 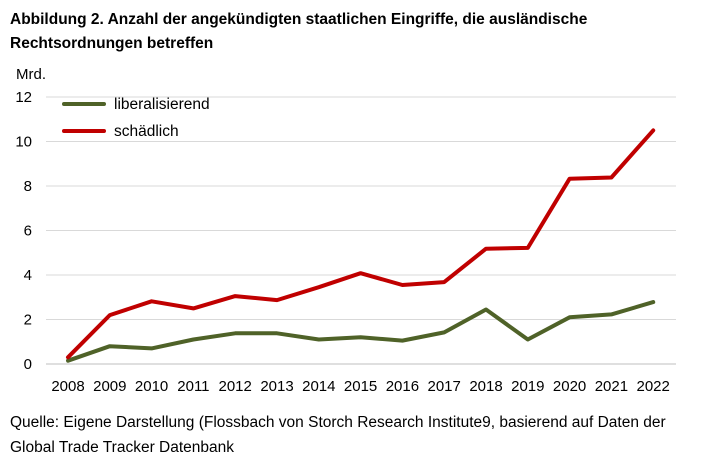 What do you see at coordinates (485, 386) in the screenshot?
I see `x-tick-label: 2018` at bounding box center [485, 386].